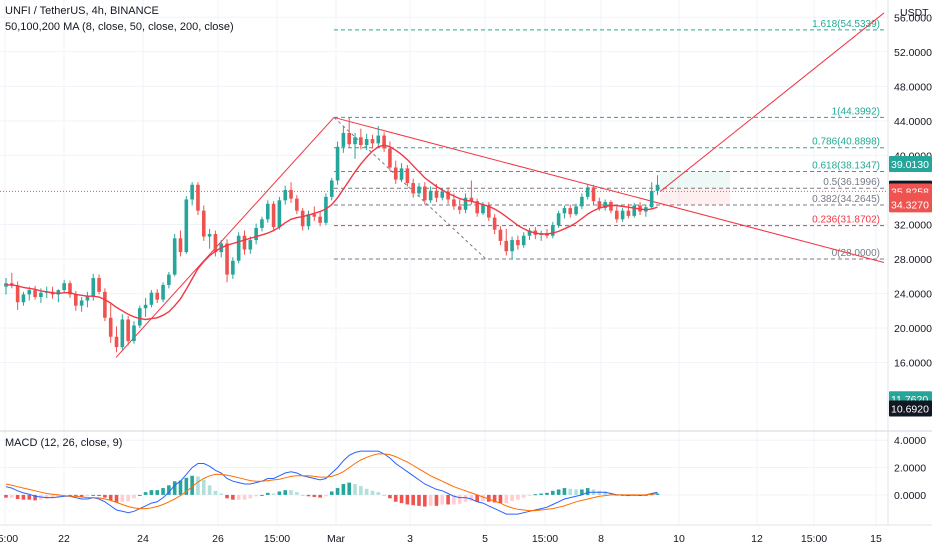  What do you see at coordinates (695, 180) in the screenshot?
I see `fib-zone-shade-upper` at bounding box center [695, 180].